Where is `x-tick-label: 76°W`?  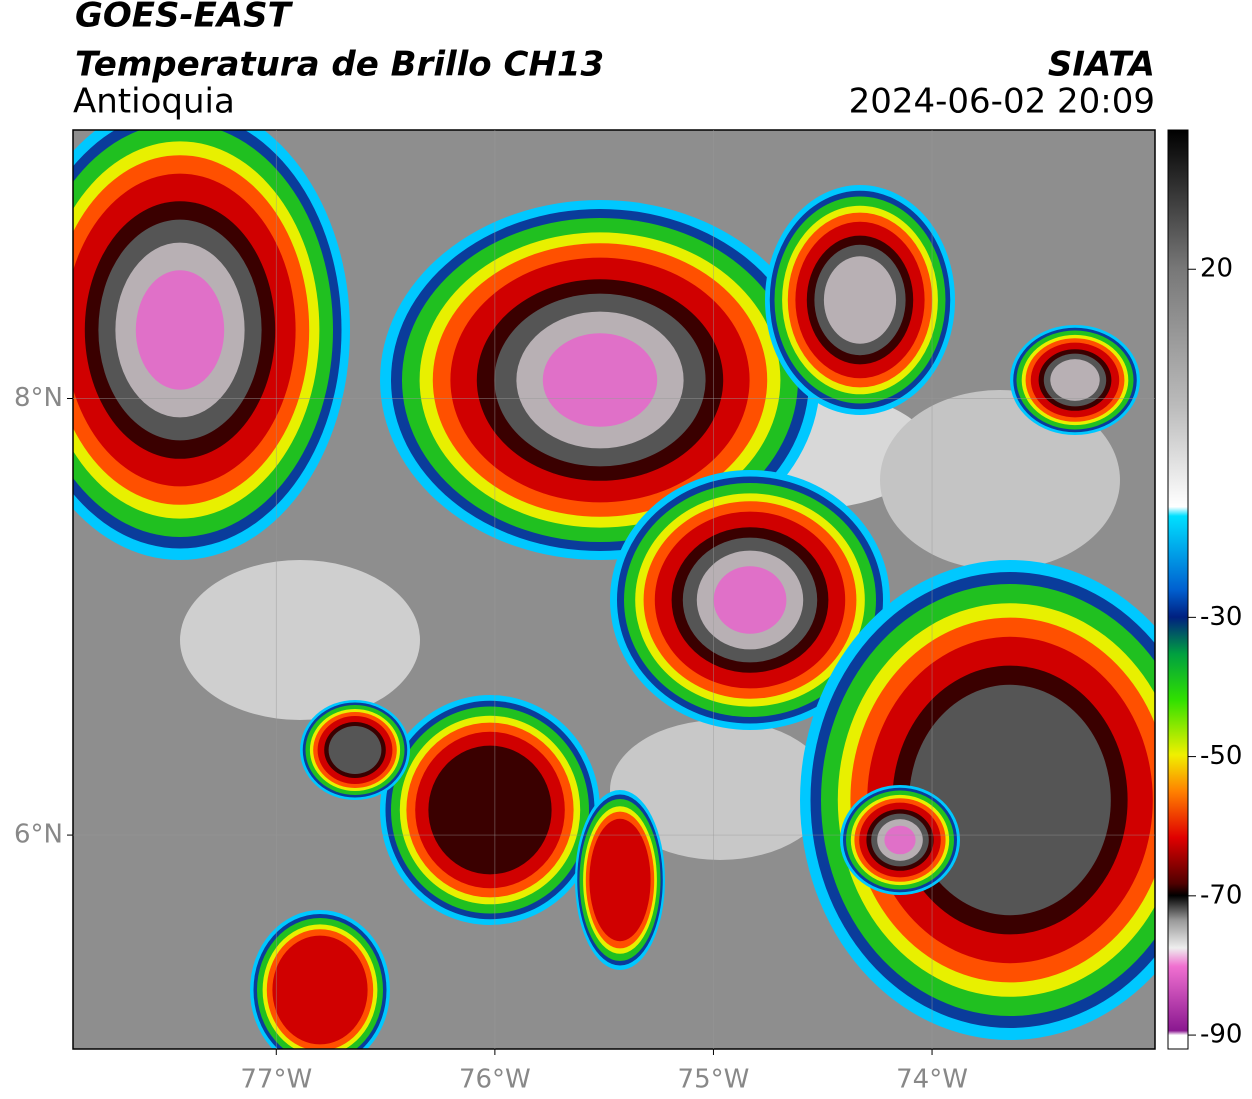 x-tick-label: 76°W is located at coordinates (495, 1080).